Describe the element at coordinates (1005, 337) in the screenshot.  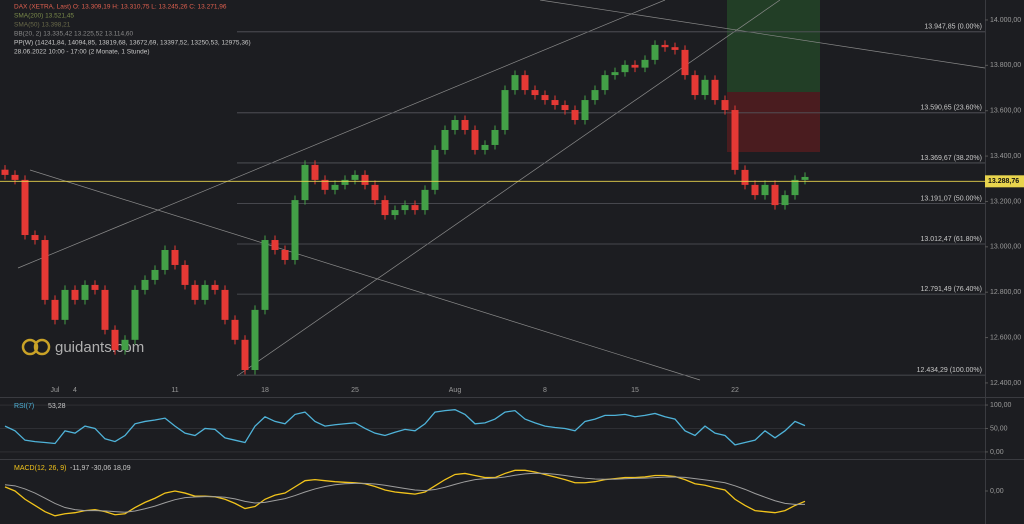
I see `y-tick-label: 12.600,00` at that location.